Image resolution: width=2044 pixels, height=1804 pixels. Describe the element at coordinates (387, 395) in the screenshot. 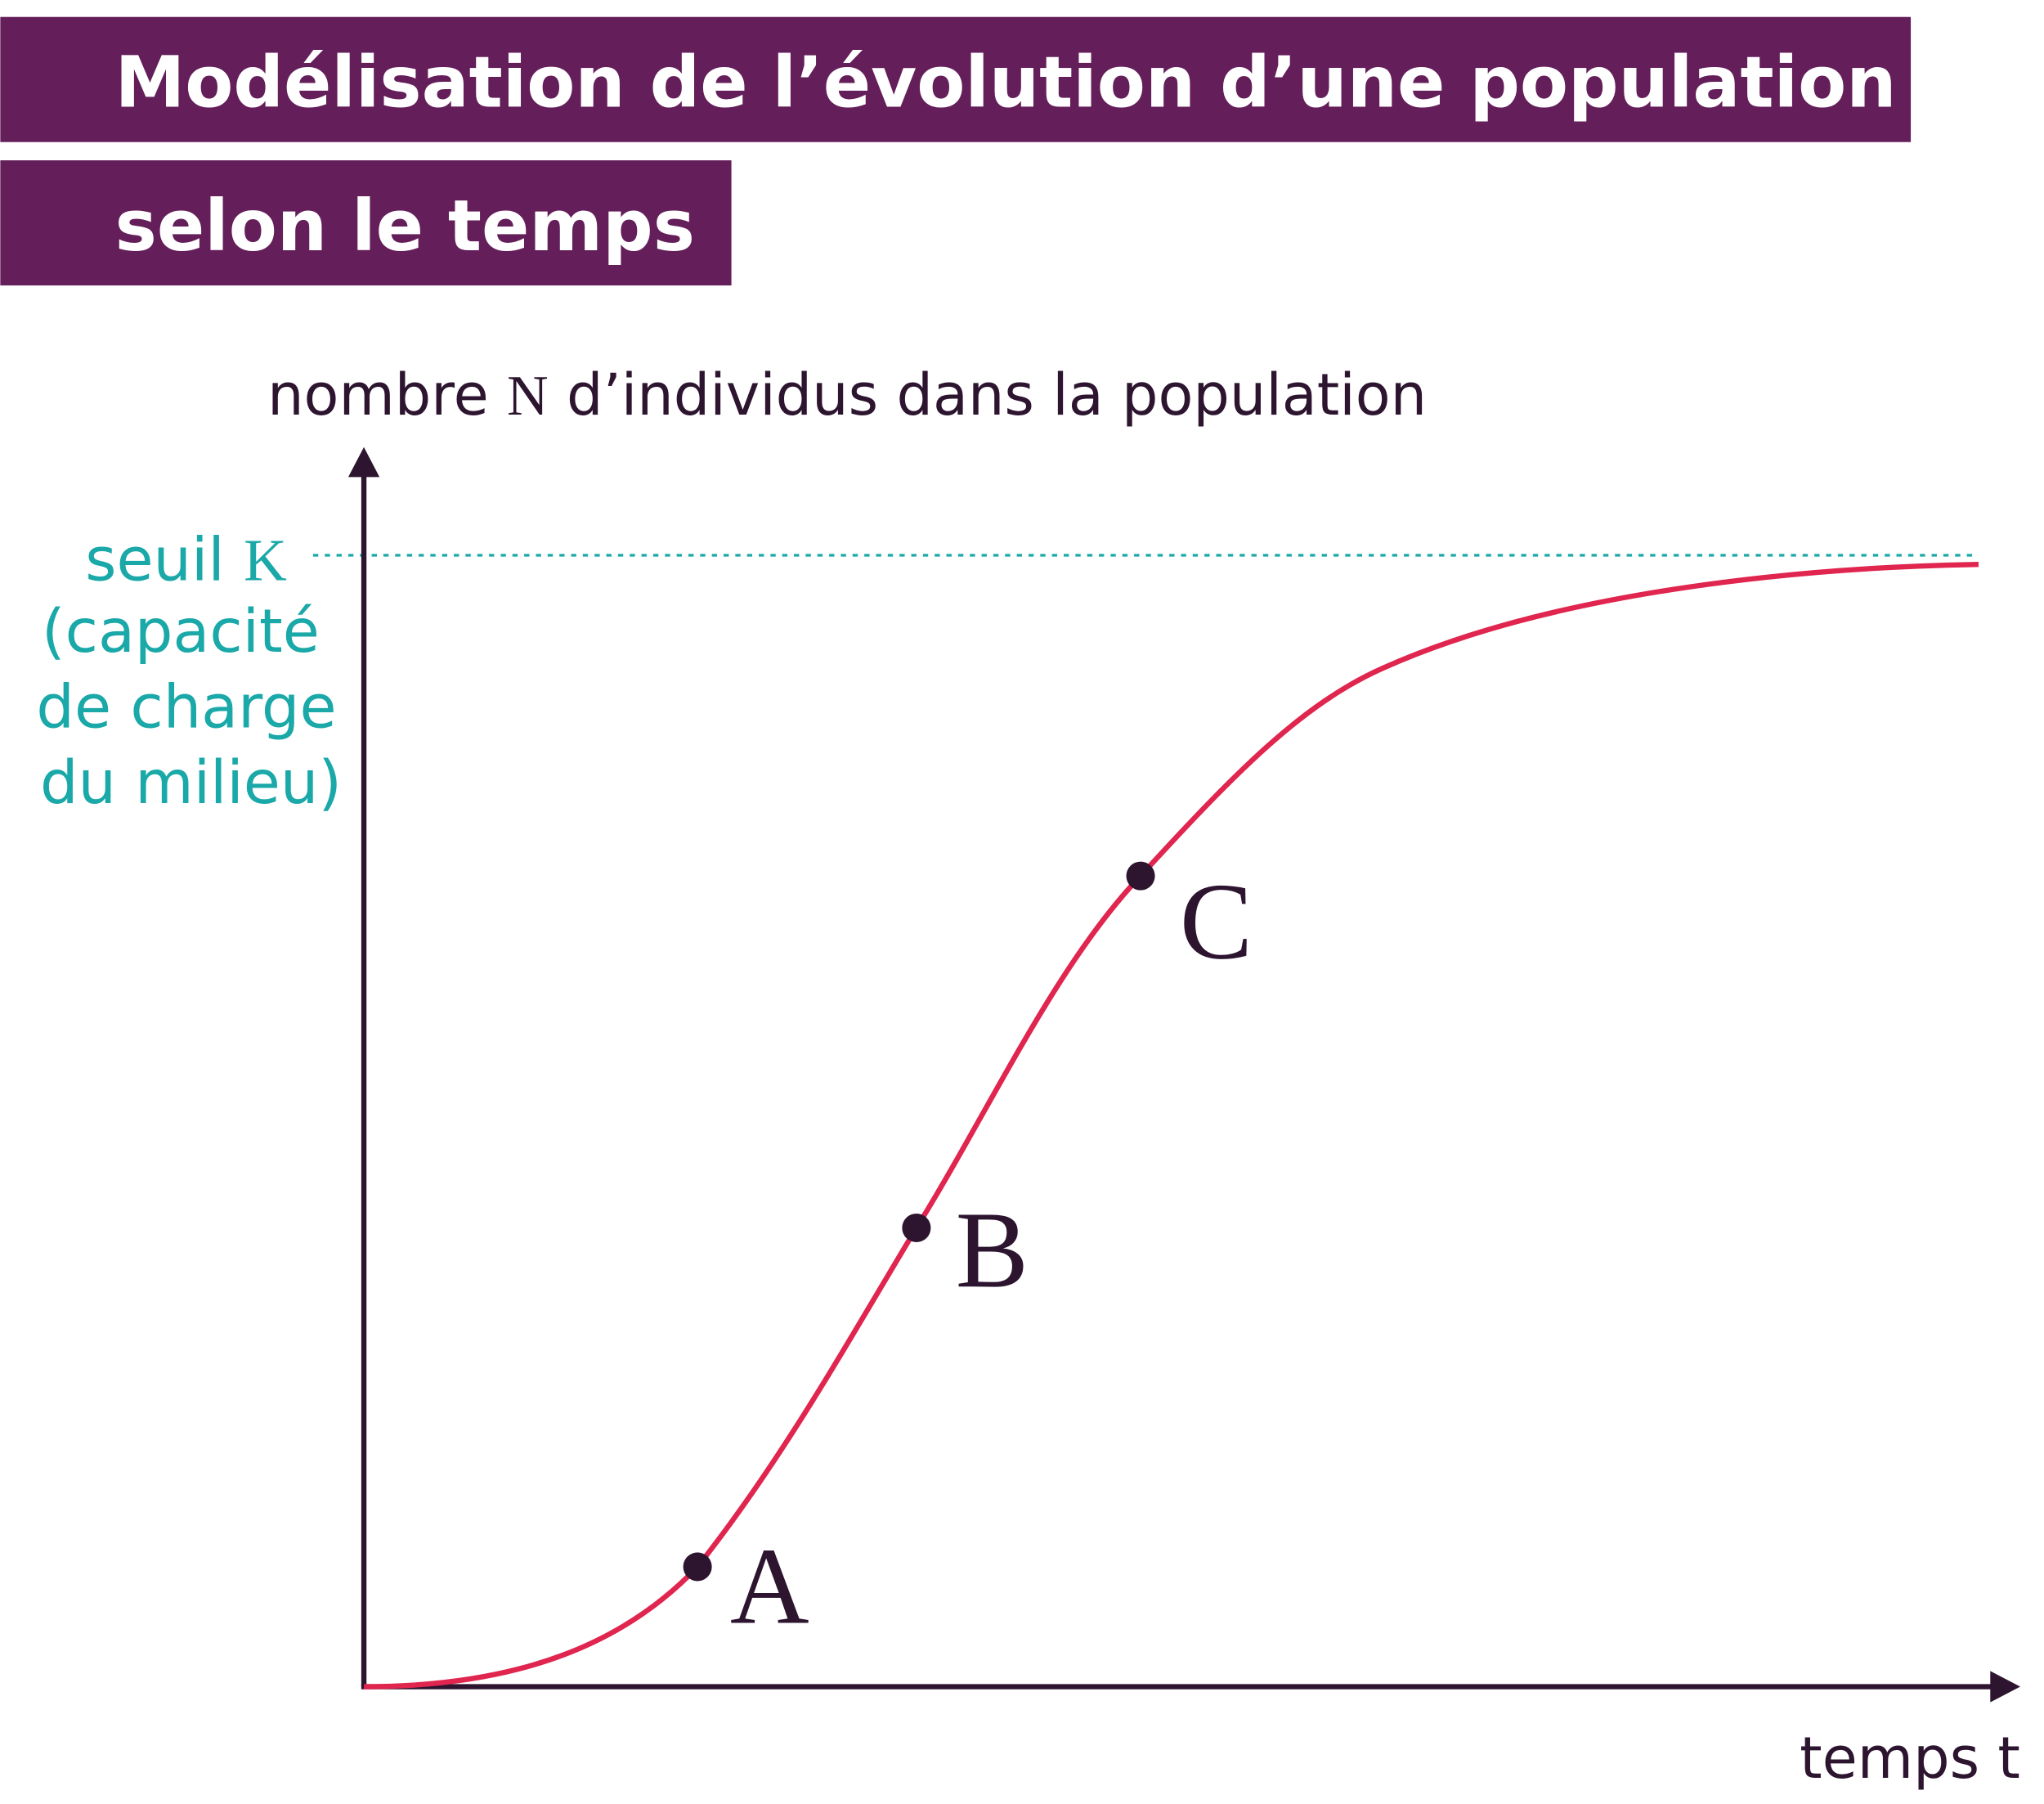

I see `label-part: nombre` at that location.